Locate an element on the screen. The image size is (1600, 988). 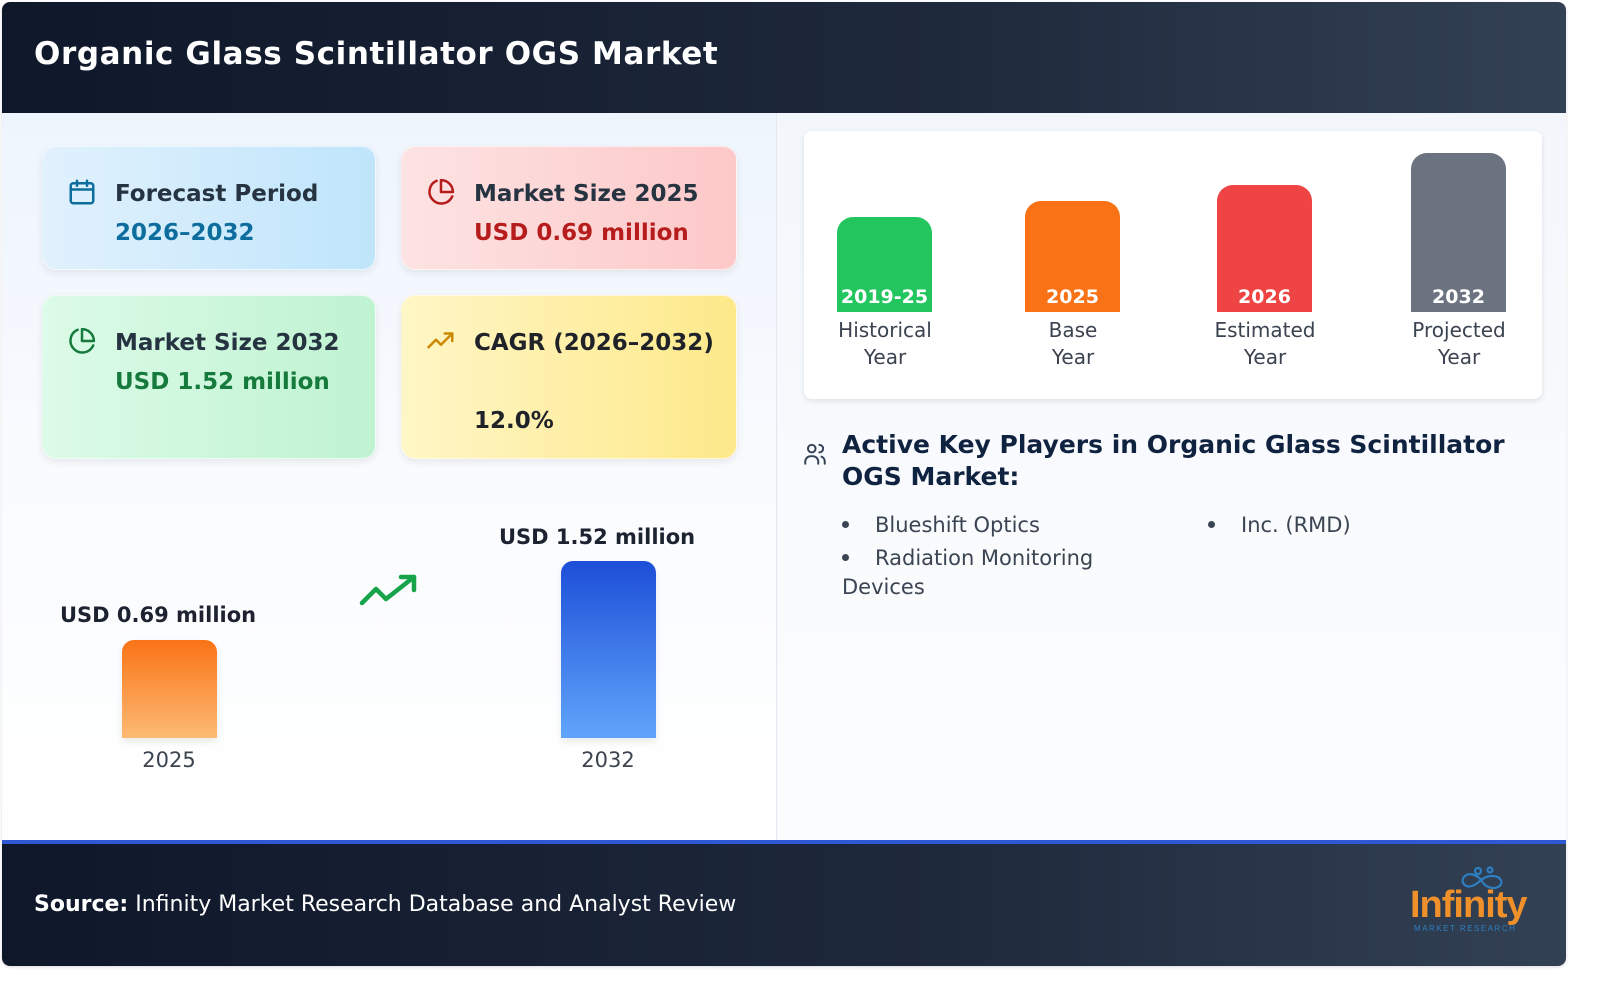
caption-line: Projected is located at coordinates (1459, 330).